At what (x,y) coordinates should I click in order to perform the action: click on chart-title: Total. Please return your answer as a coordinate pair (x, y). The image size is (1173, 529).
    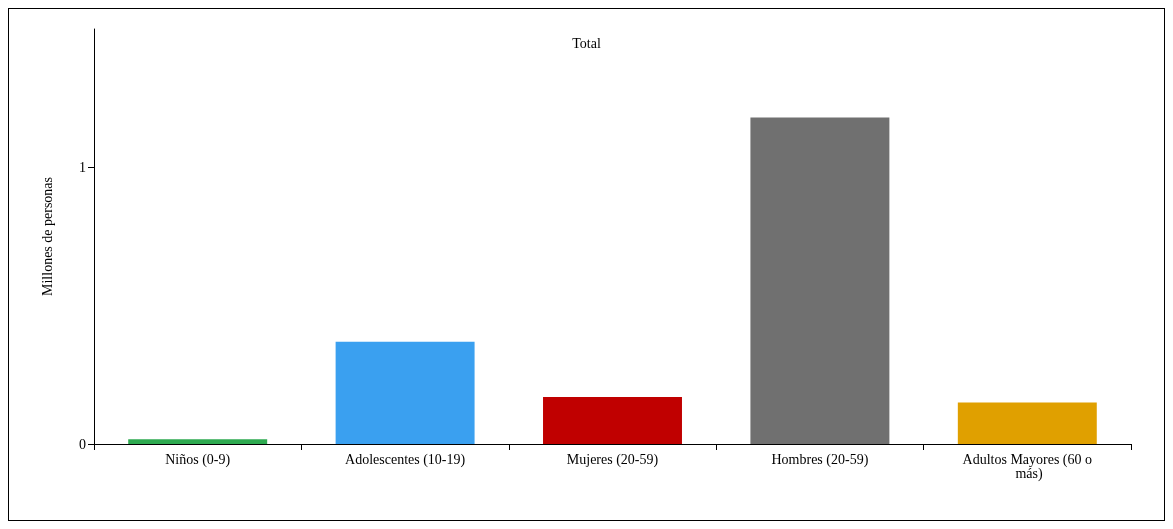
    Looking at the image, I should click on (586, 43).